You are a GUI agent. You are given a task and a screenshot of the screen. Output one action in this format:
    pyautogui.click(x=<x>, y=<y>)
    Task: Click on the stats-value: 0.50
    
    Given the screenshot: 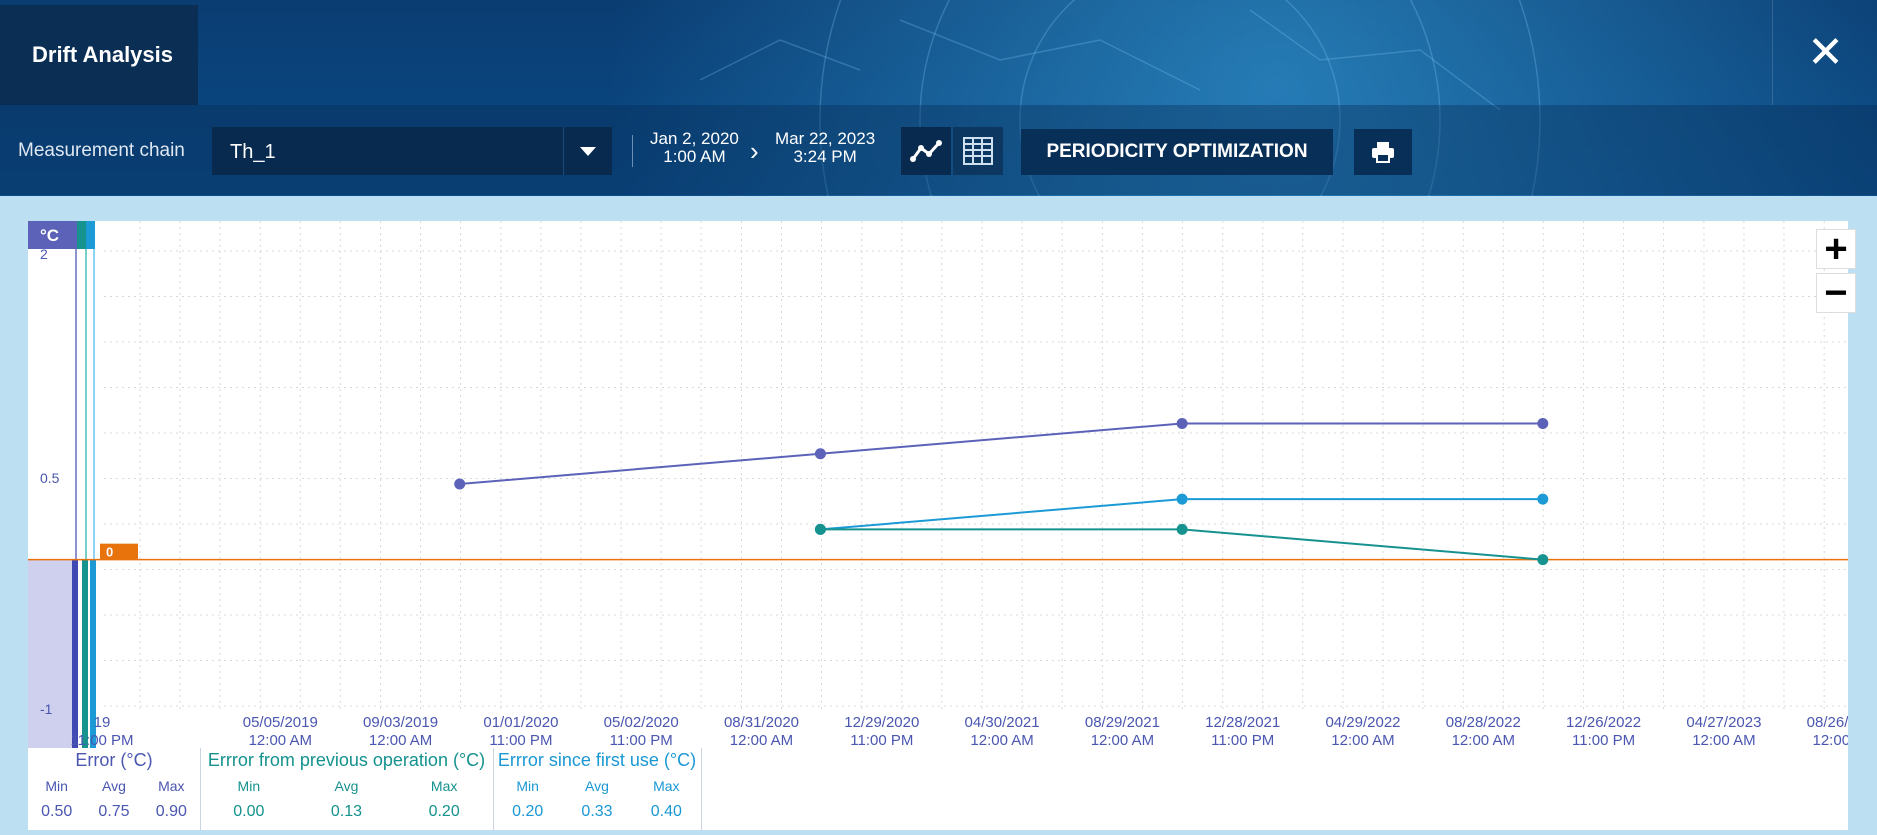 What is the action you would take?
    pyautogui.click(x=57, y=811)
    